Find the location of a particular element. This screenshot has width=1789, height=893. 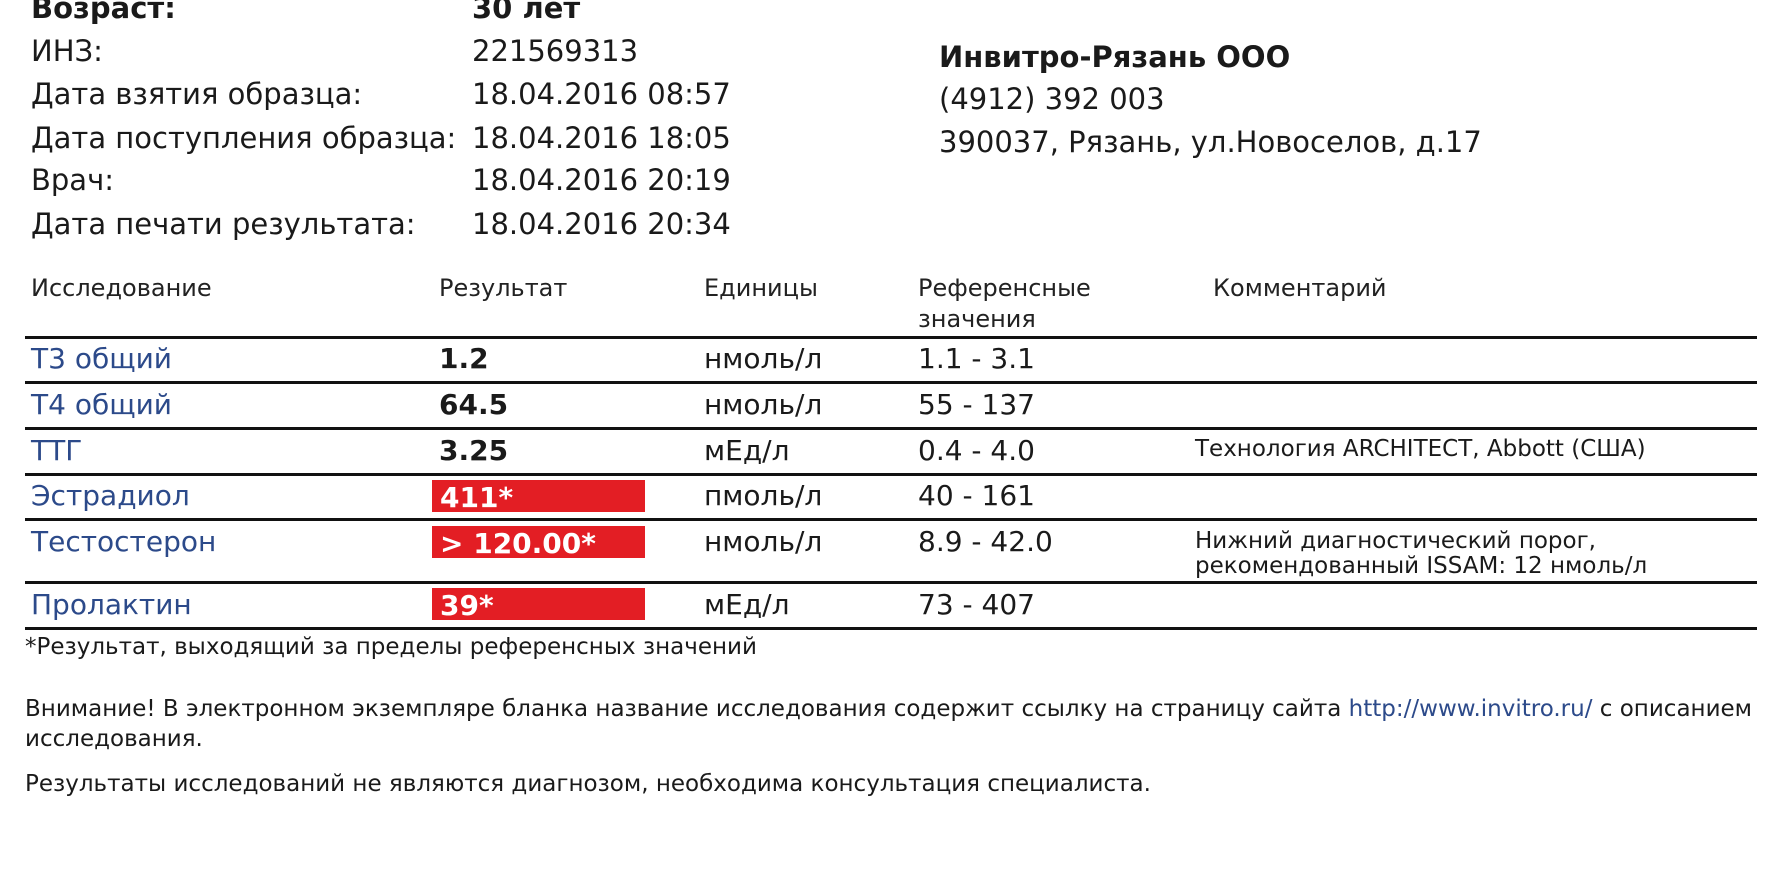

invitro-link: http://www.invitro.ru/ is located at coordinates (1470, 709).